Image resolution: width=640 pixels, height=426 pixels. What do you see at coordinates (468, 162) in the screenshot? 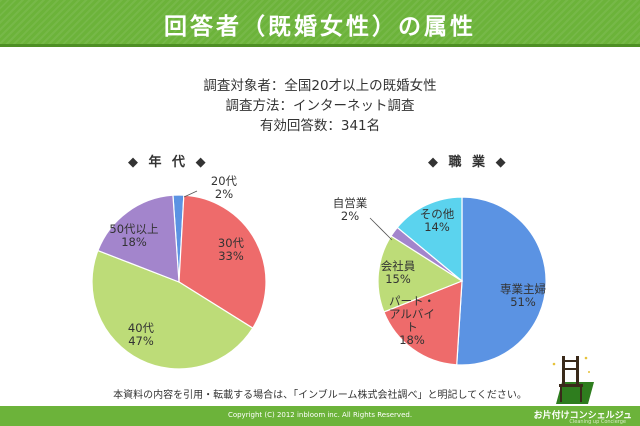
I see `job-chart-title: ◆ 職 業 ◆` at bounding box center [468, 162].